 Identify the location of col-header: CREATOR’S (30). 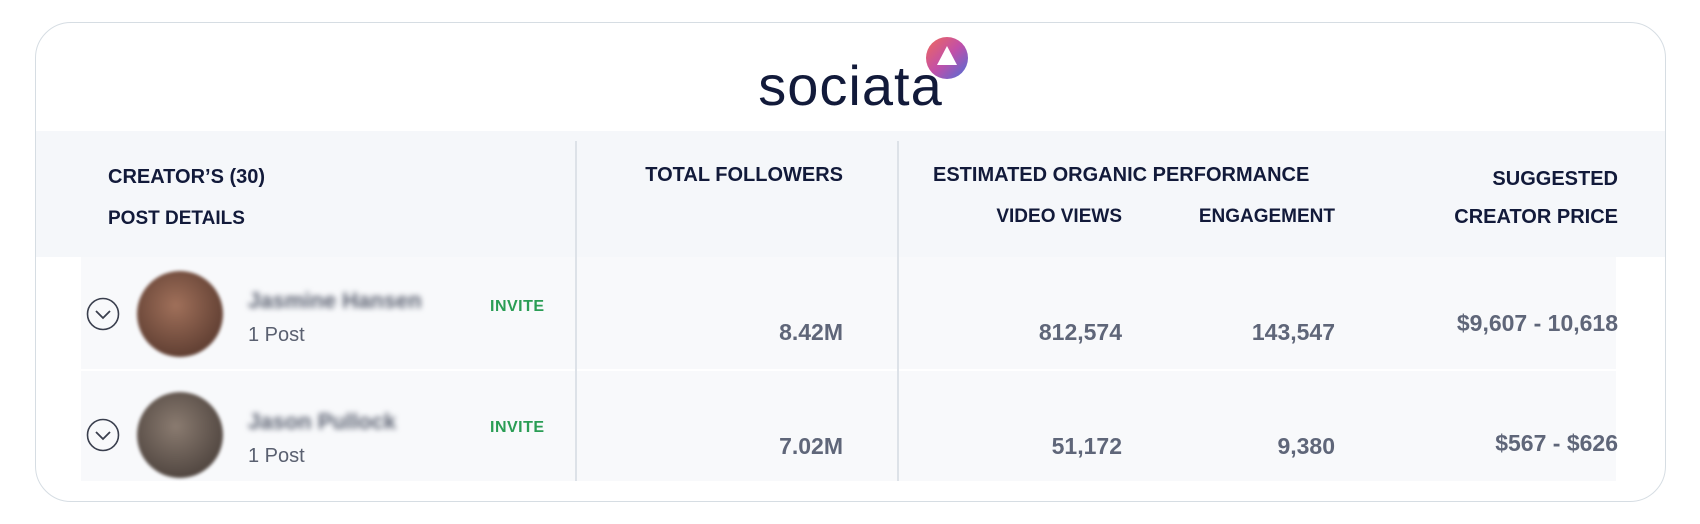
(187, 177).